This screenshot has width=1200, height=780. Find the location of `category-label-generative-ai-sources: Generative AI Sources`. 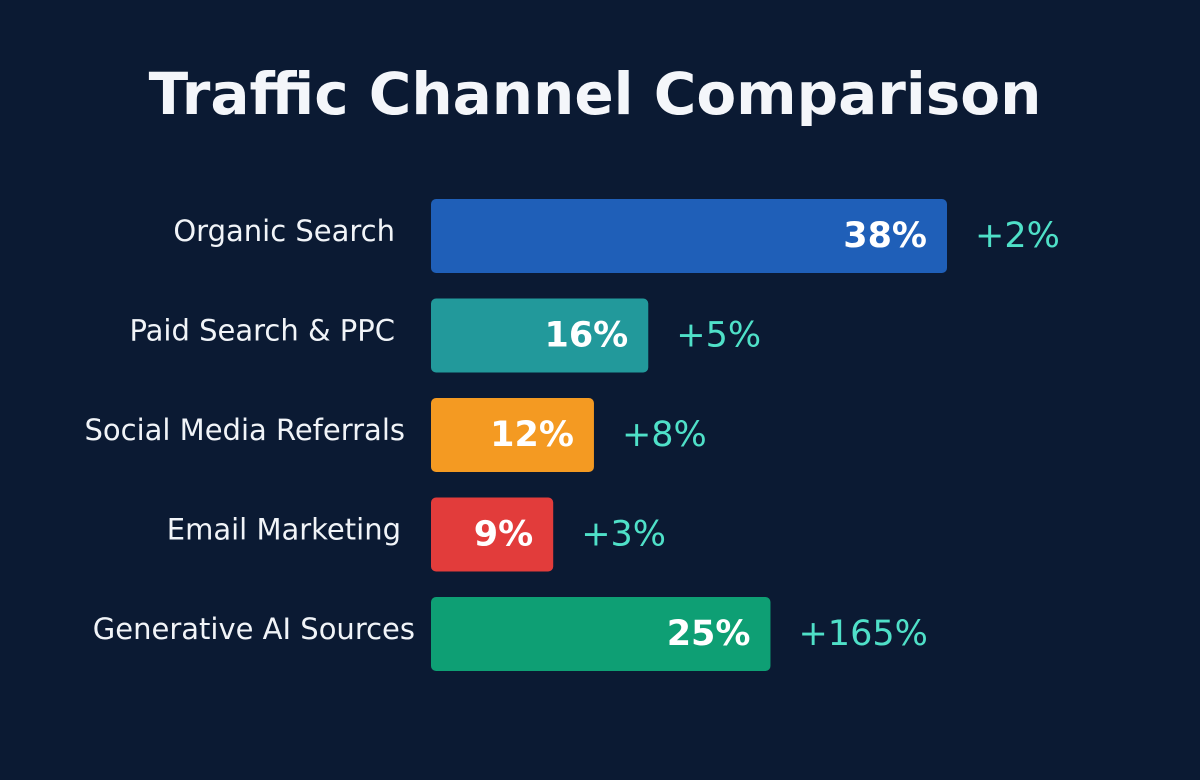

category-label-generative-ai-sources: Generative AI Sources is located at coordinates (254, 629).